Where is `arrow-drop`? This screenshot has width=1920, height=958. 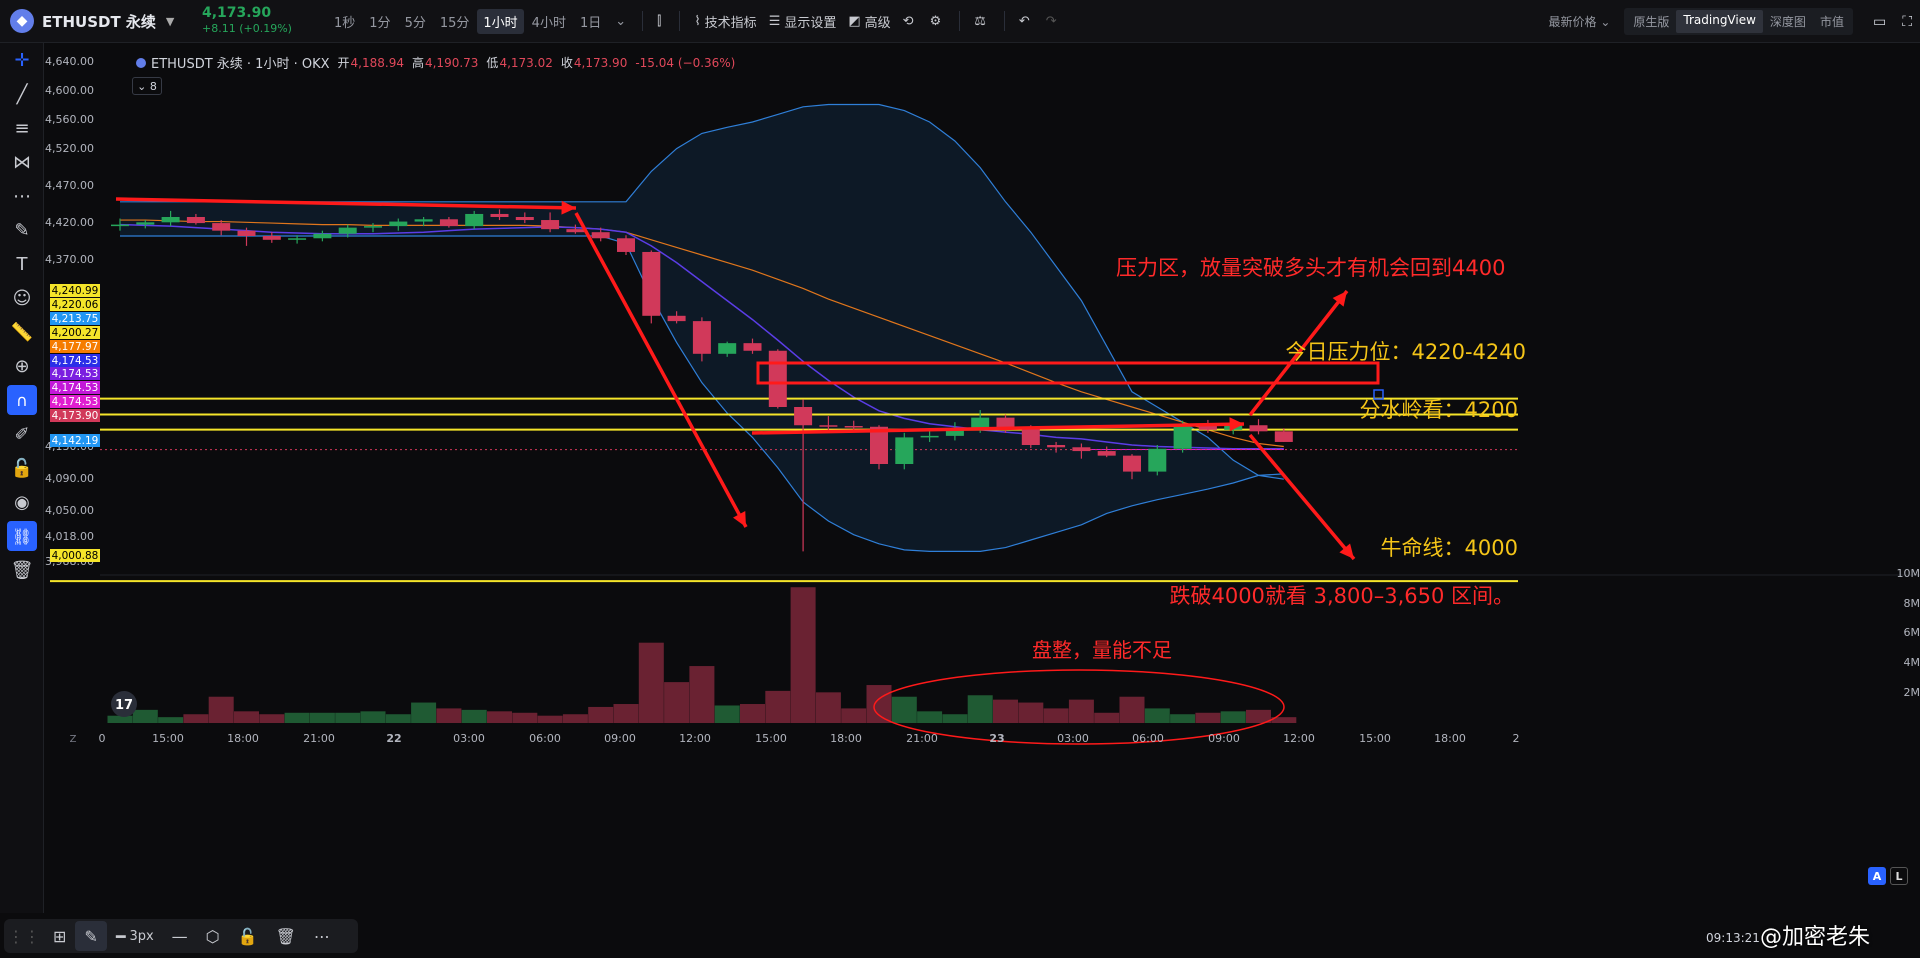 arrow-drop is located at coordinates (661, 370).